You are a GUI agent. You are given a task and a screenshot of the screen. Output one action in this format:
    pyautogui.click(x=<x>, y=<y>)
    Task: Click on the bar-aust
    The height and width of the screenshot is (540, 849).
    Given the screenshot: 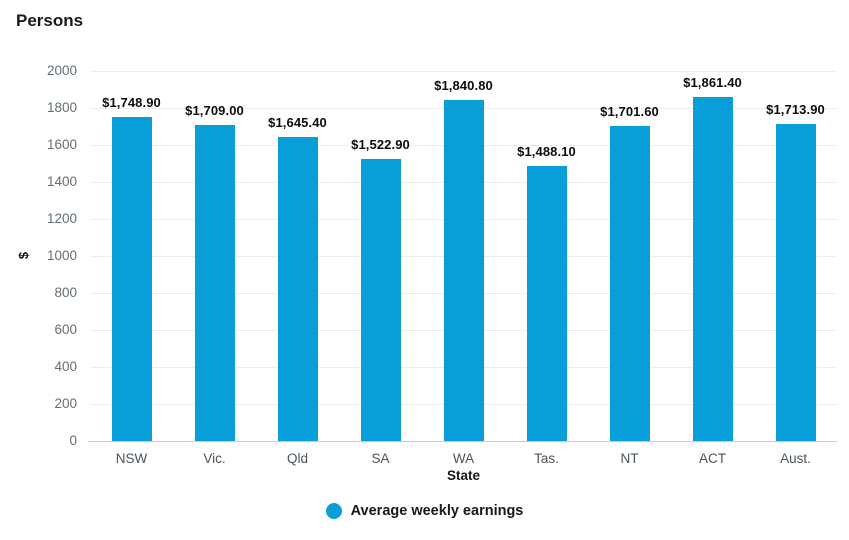 What is the action you would take?
    pyautogui.click(x=795, y=282)
    